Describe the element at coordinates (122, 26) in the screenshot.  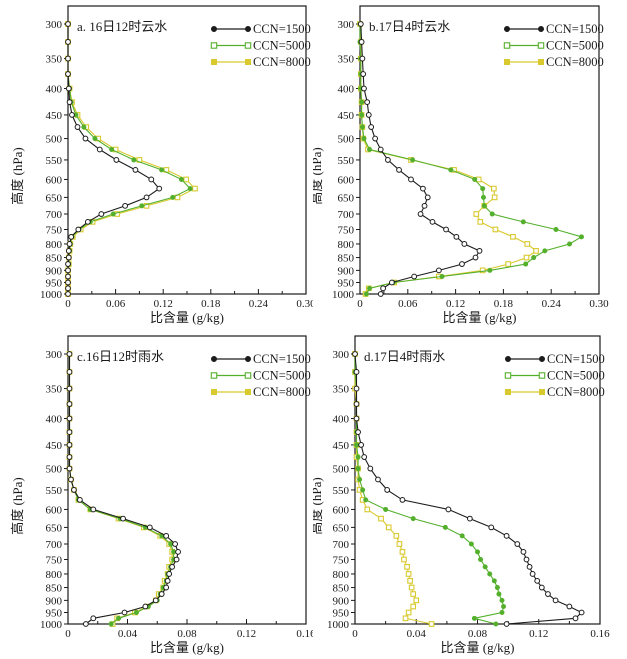
I see `panel-title: a. 16日12时云水` at that location.